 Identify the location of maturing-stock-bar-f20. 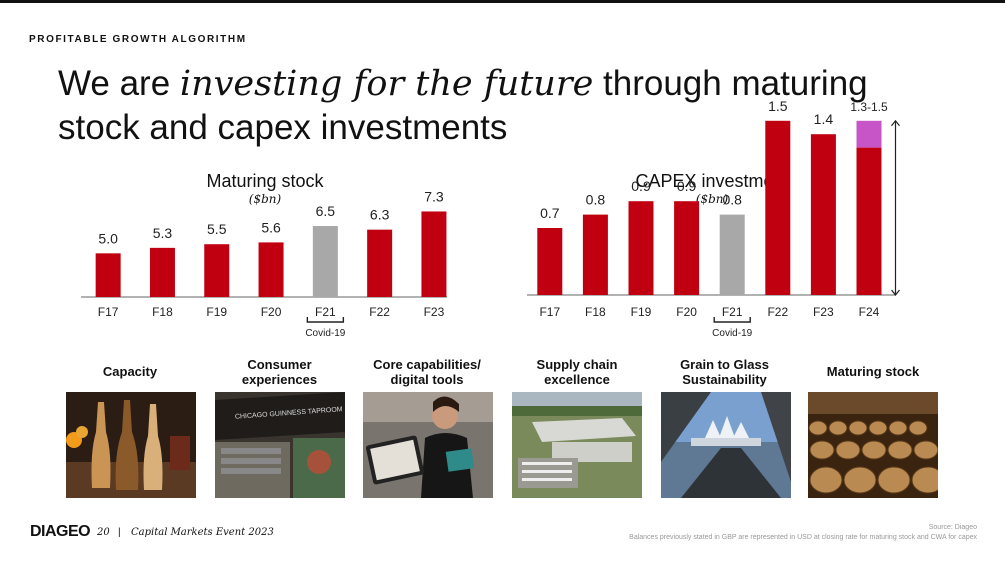
(271, 269).